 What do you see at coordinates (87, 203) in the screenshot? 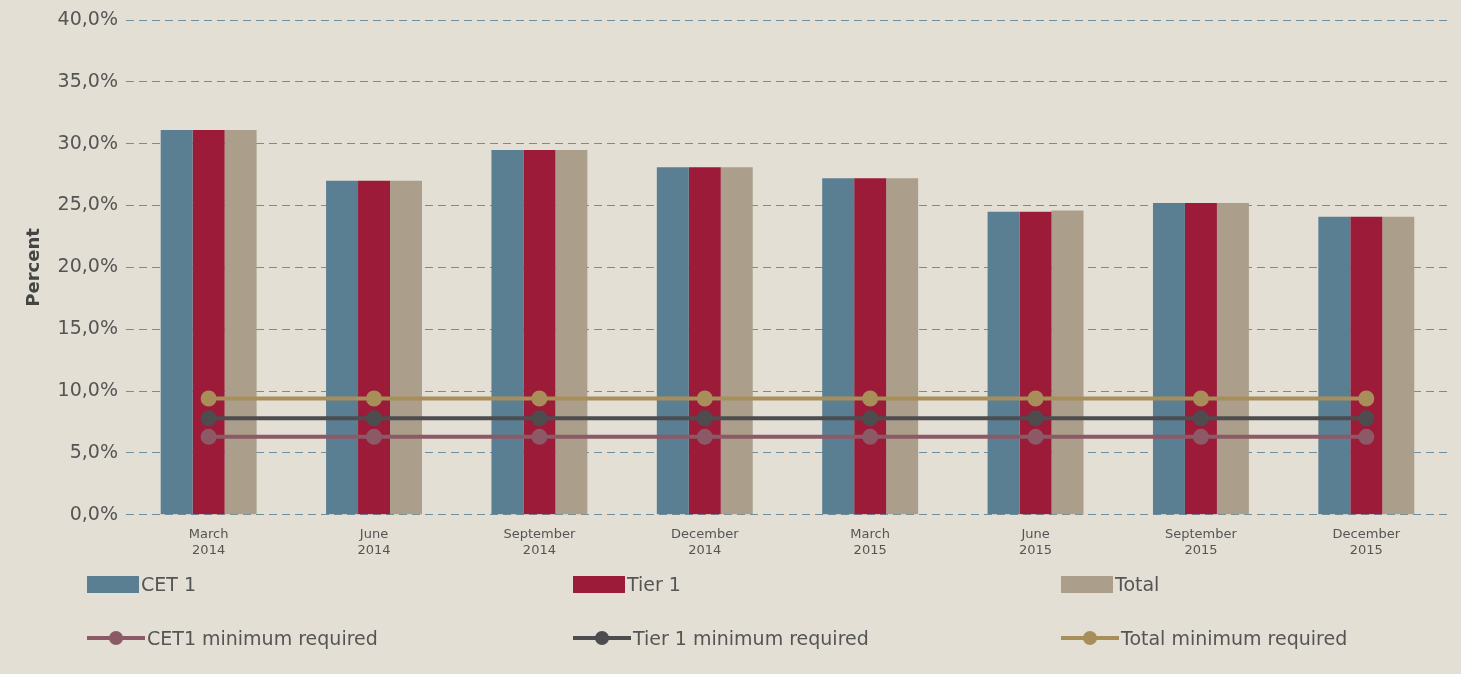
I see `y-tick-label: 25,0%` at bounding box center [87, 203].